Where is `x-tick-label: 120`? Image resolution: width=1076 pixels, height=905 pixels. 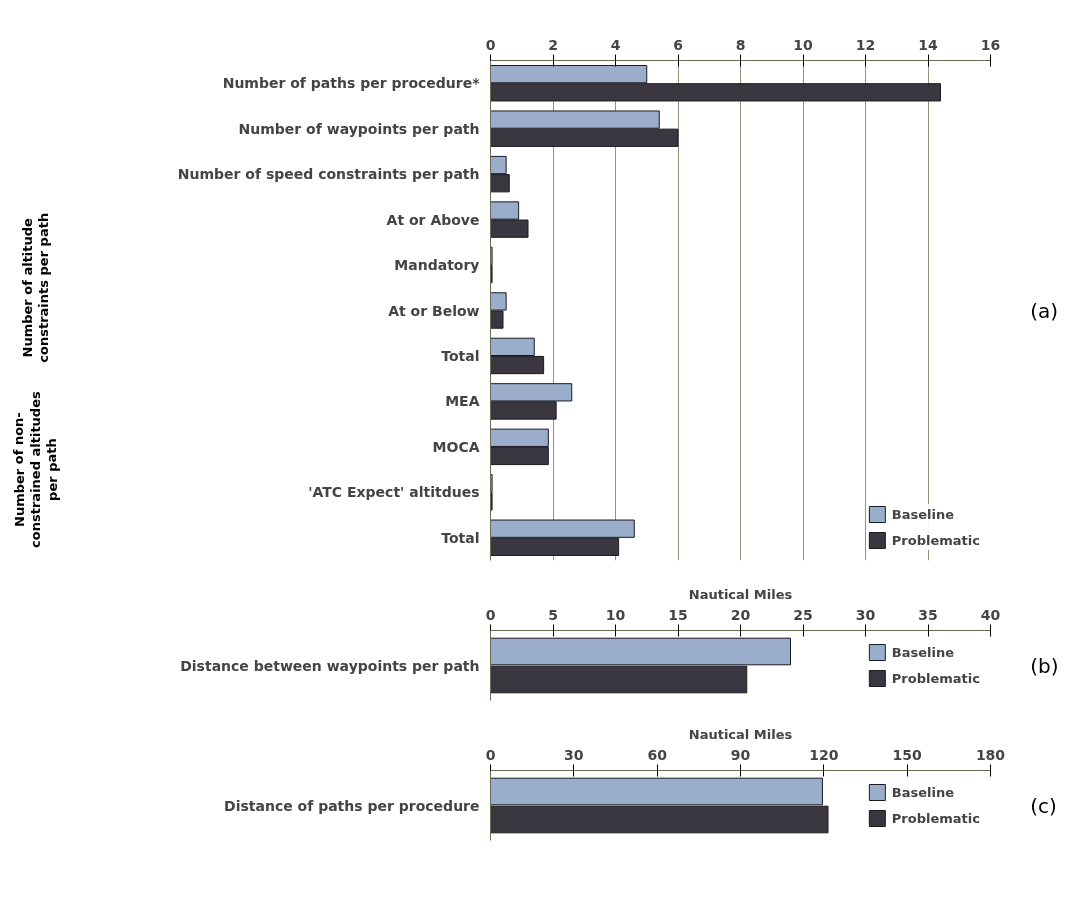
x-tick-label: 120 is located at coordinates (824, 754).